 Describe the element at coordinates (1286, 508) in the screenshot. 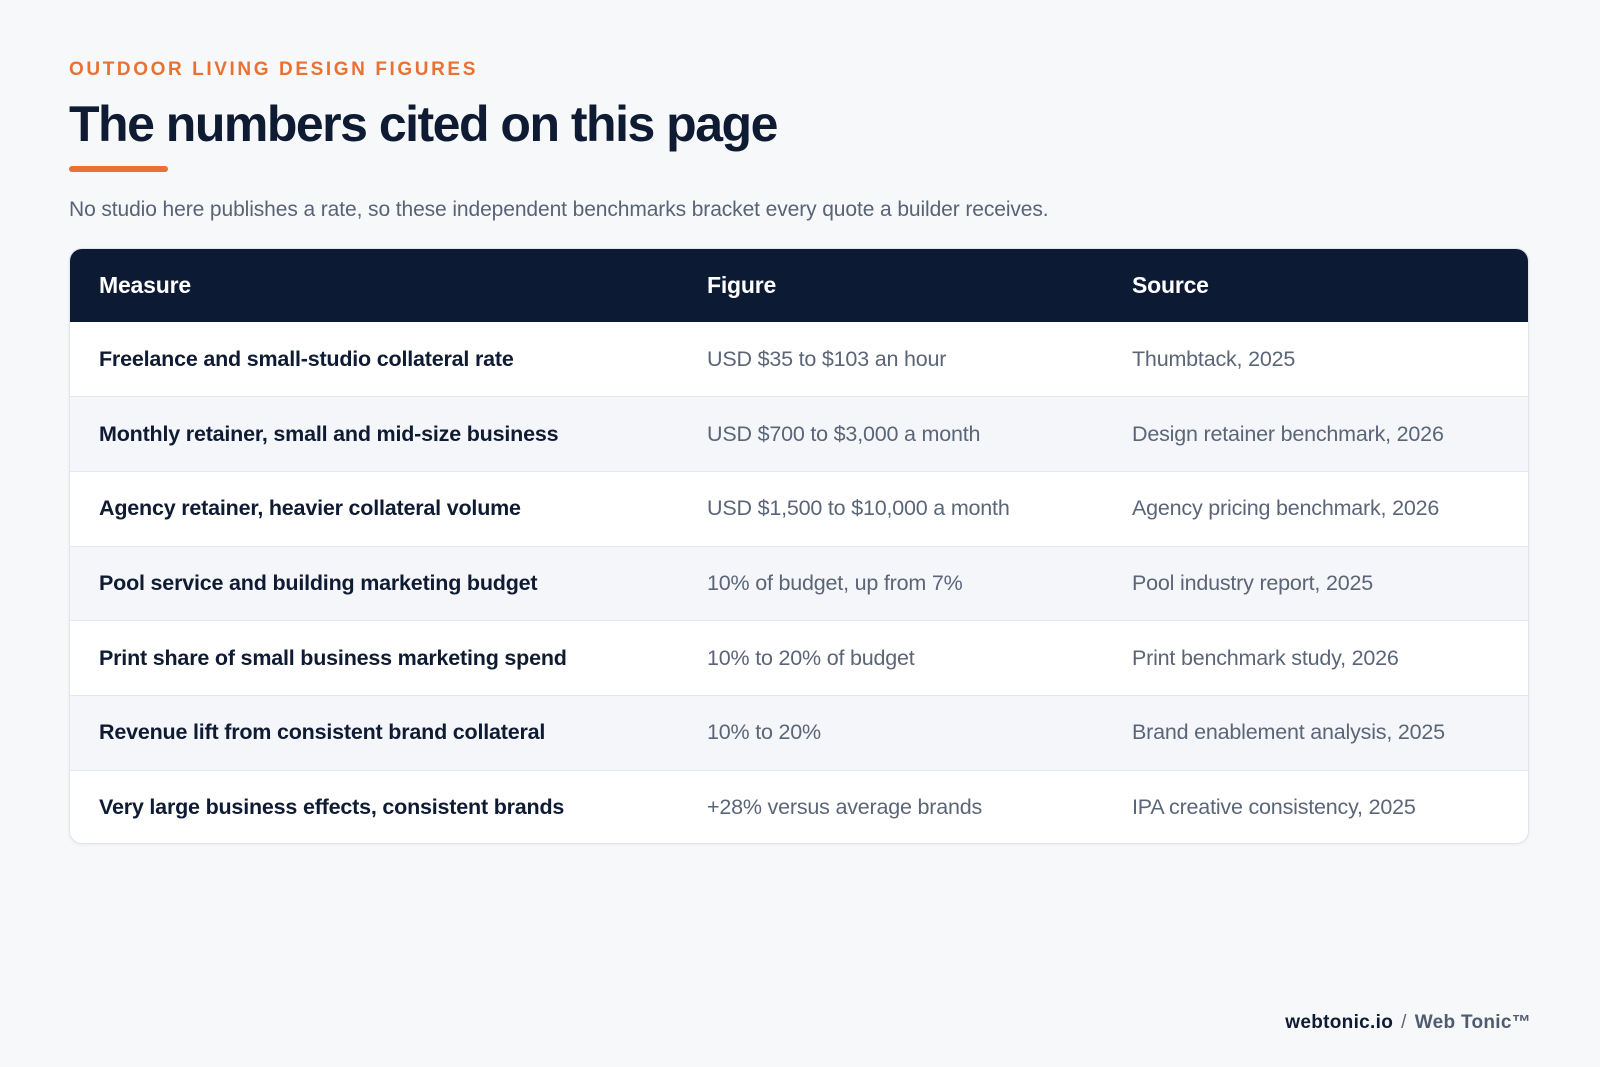

I see `cell-source: Agency pricing benchmark, 2026` at that location.